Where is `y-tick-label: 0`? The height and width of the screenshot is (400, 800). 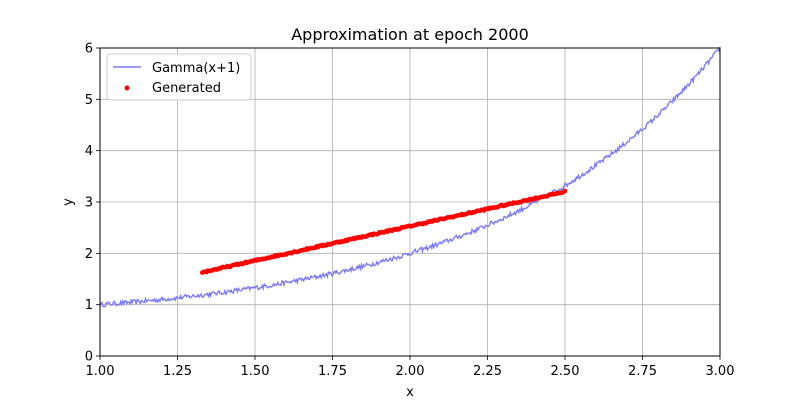 y-tick-label: 0 is located at coordinates (89, 357).